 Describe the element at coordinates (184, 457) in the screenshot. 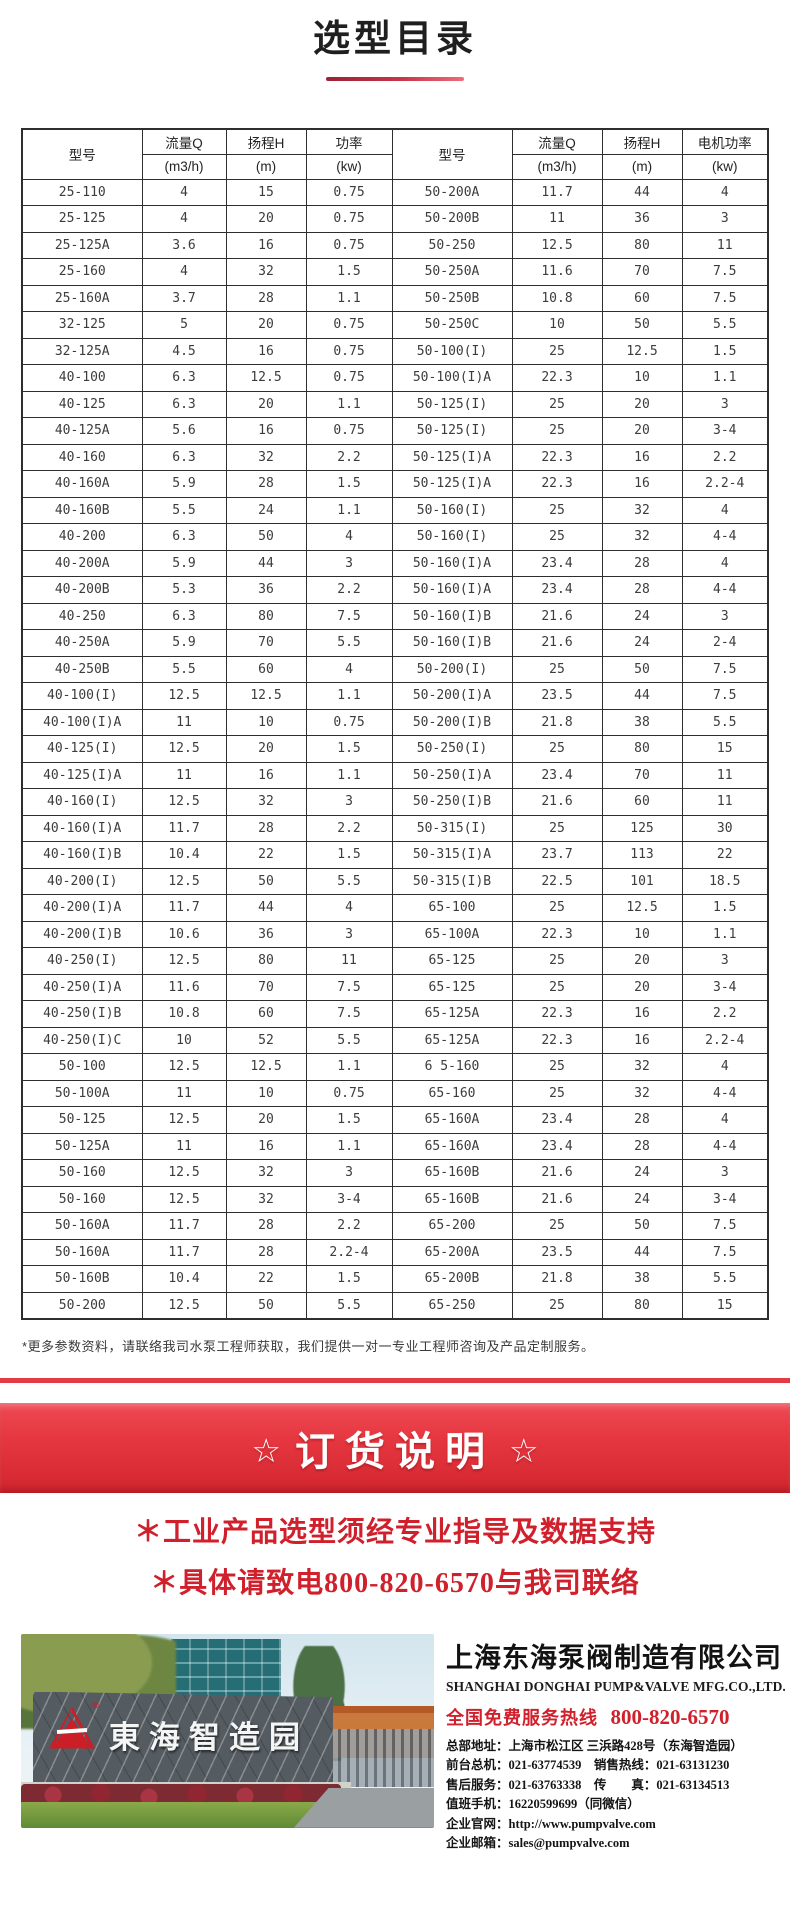

I see `cell-value: 6.3` at that location.